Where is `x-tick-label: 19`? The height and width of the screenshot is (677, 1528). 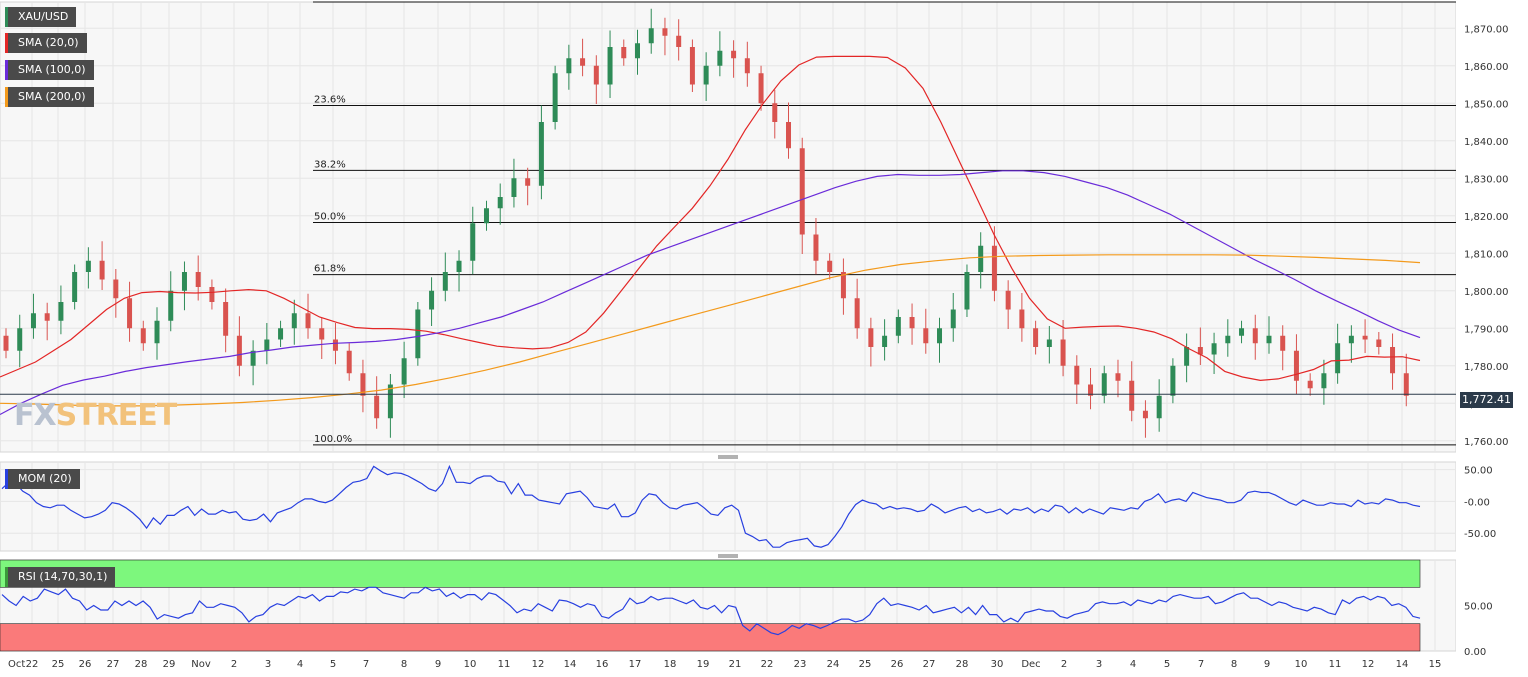 x-tick-label: 19 is located at coordinates (703, 664).